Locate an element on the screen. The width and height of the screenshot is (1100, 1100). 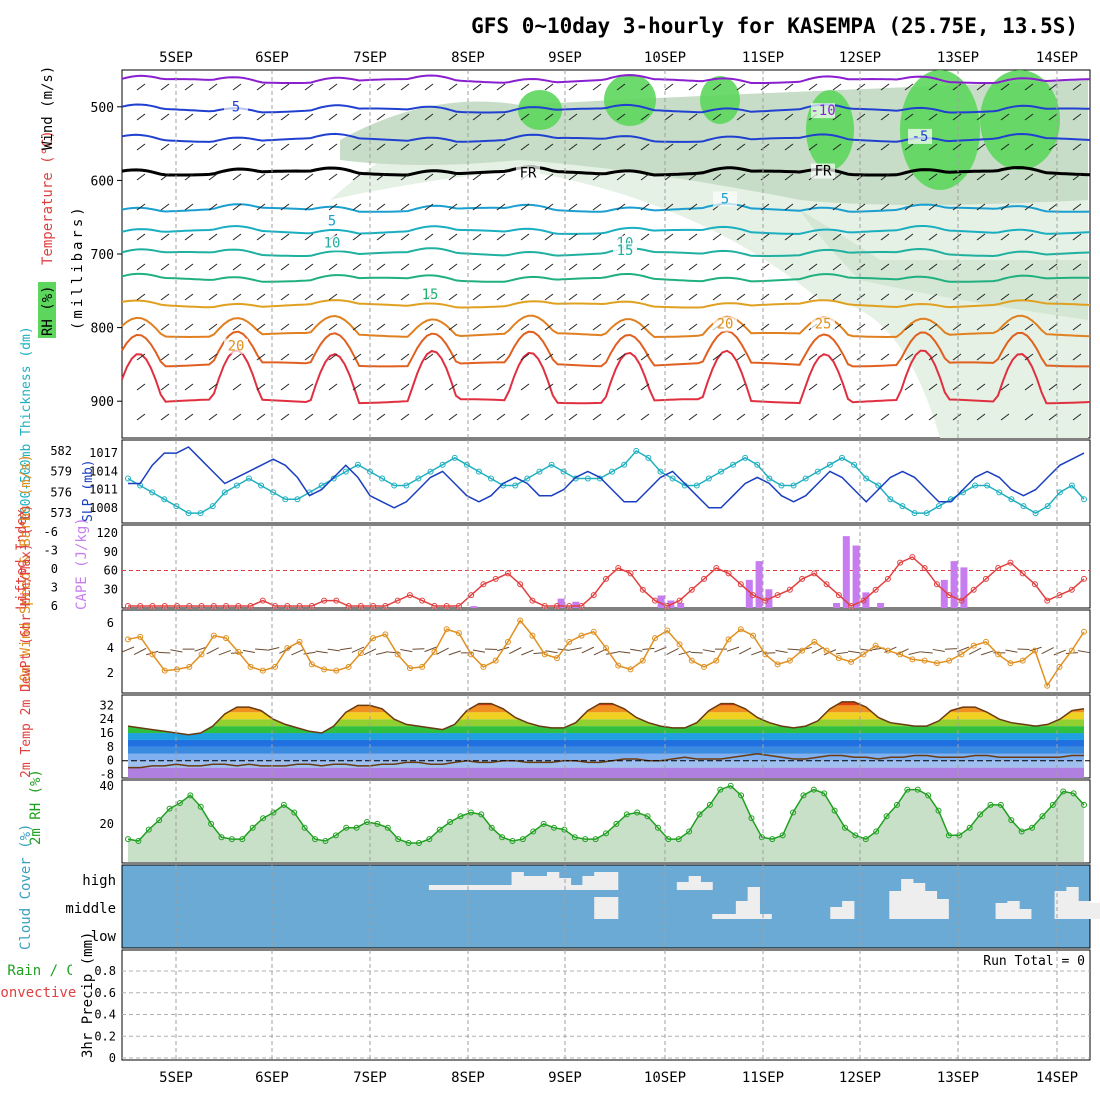
cloud-level-label: high is located at coordinates (99, 881).